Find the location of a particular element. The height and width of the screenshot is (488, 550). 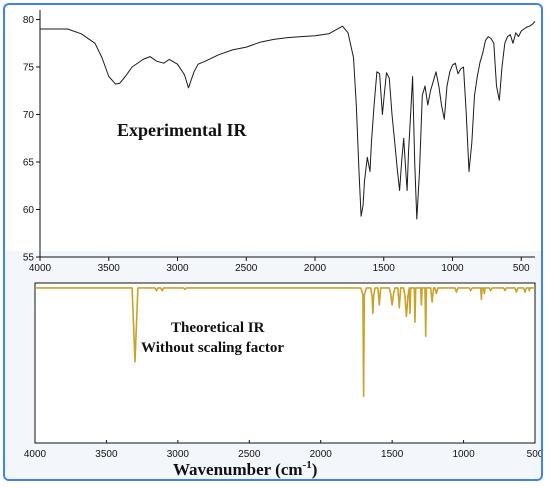

bottom-x-tick-label: 2500 is located at coordinates (249, 454).